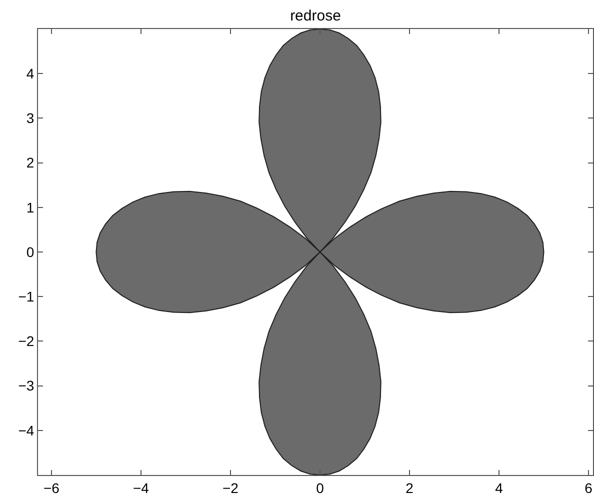  What do you see at coordinates (51, 488) in the screenshot?
I see `x-tick-label: −6` at bounding box center [51, 488].